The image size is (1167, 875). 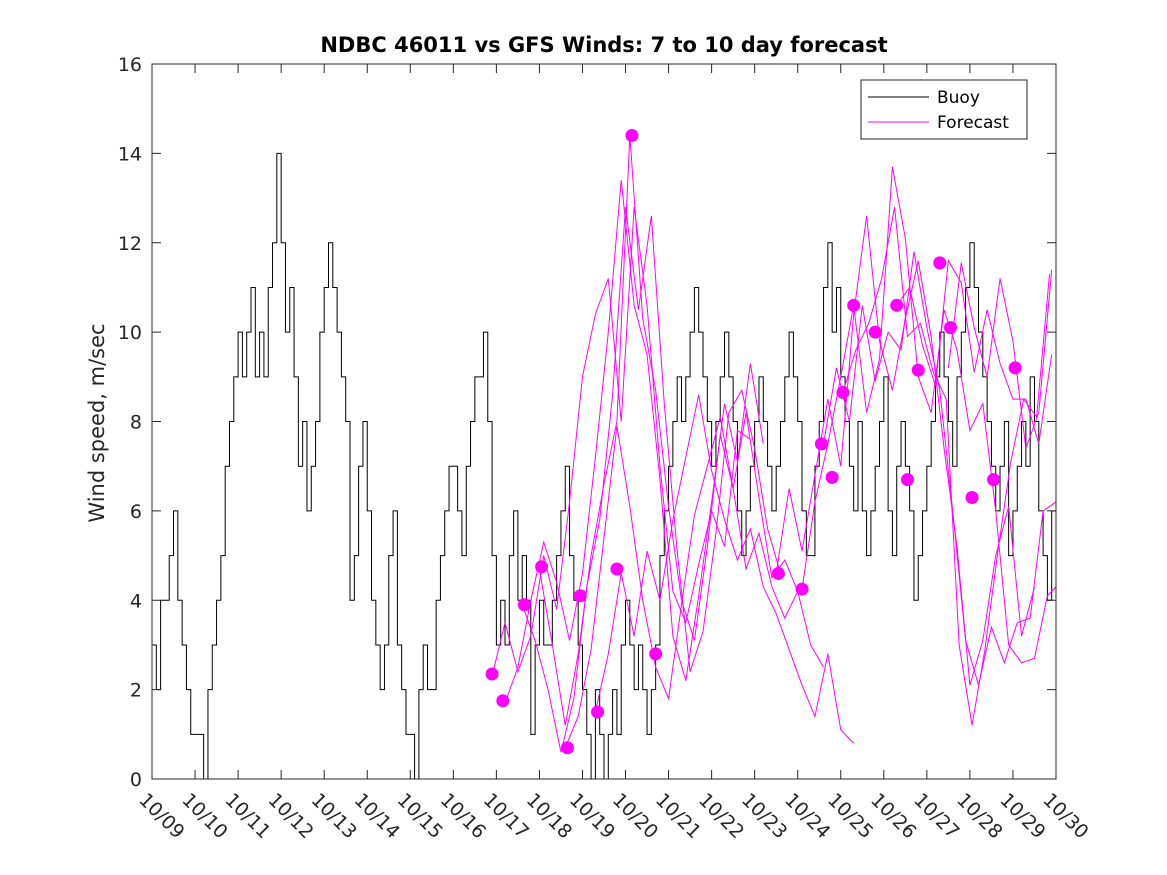 What do you see at coordinates (958, 98) in the screenshot?
I see `legend-buoy-label: Buoy` at bounding box center [958, 98].